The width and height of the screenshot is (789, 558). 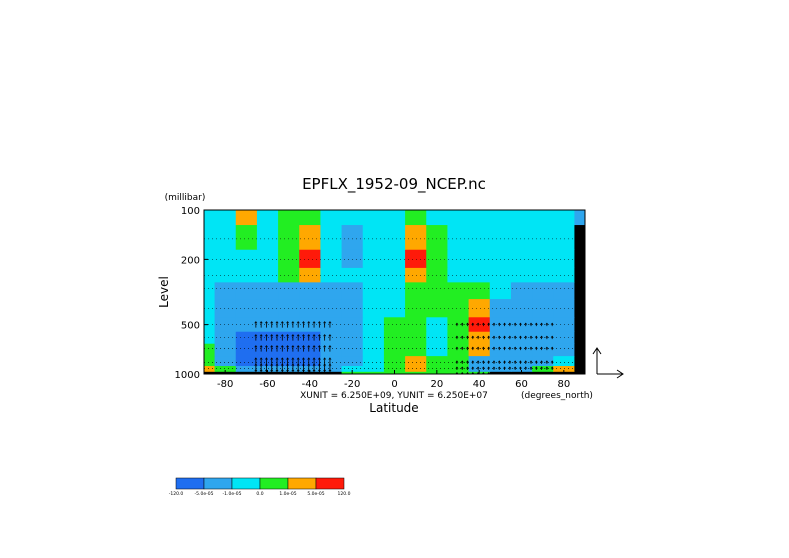 I want to click on y-axis-label: Level, so click(x=164, y=292).